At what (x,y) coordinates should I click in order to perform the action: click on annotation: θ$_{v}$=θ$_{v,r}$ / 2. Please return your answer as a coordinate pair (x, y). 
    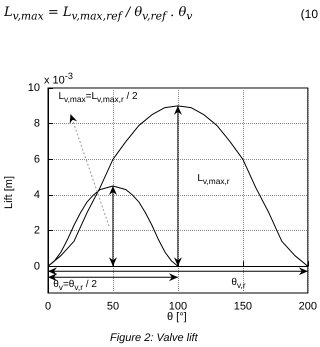
    Looking at the image, I should click on (75, 285).